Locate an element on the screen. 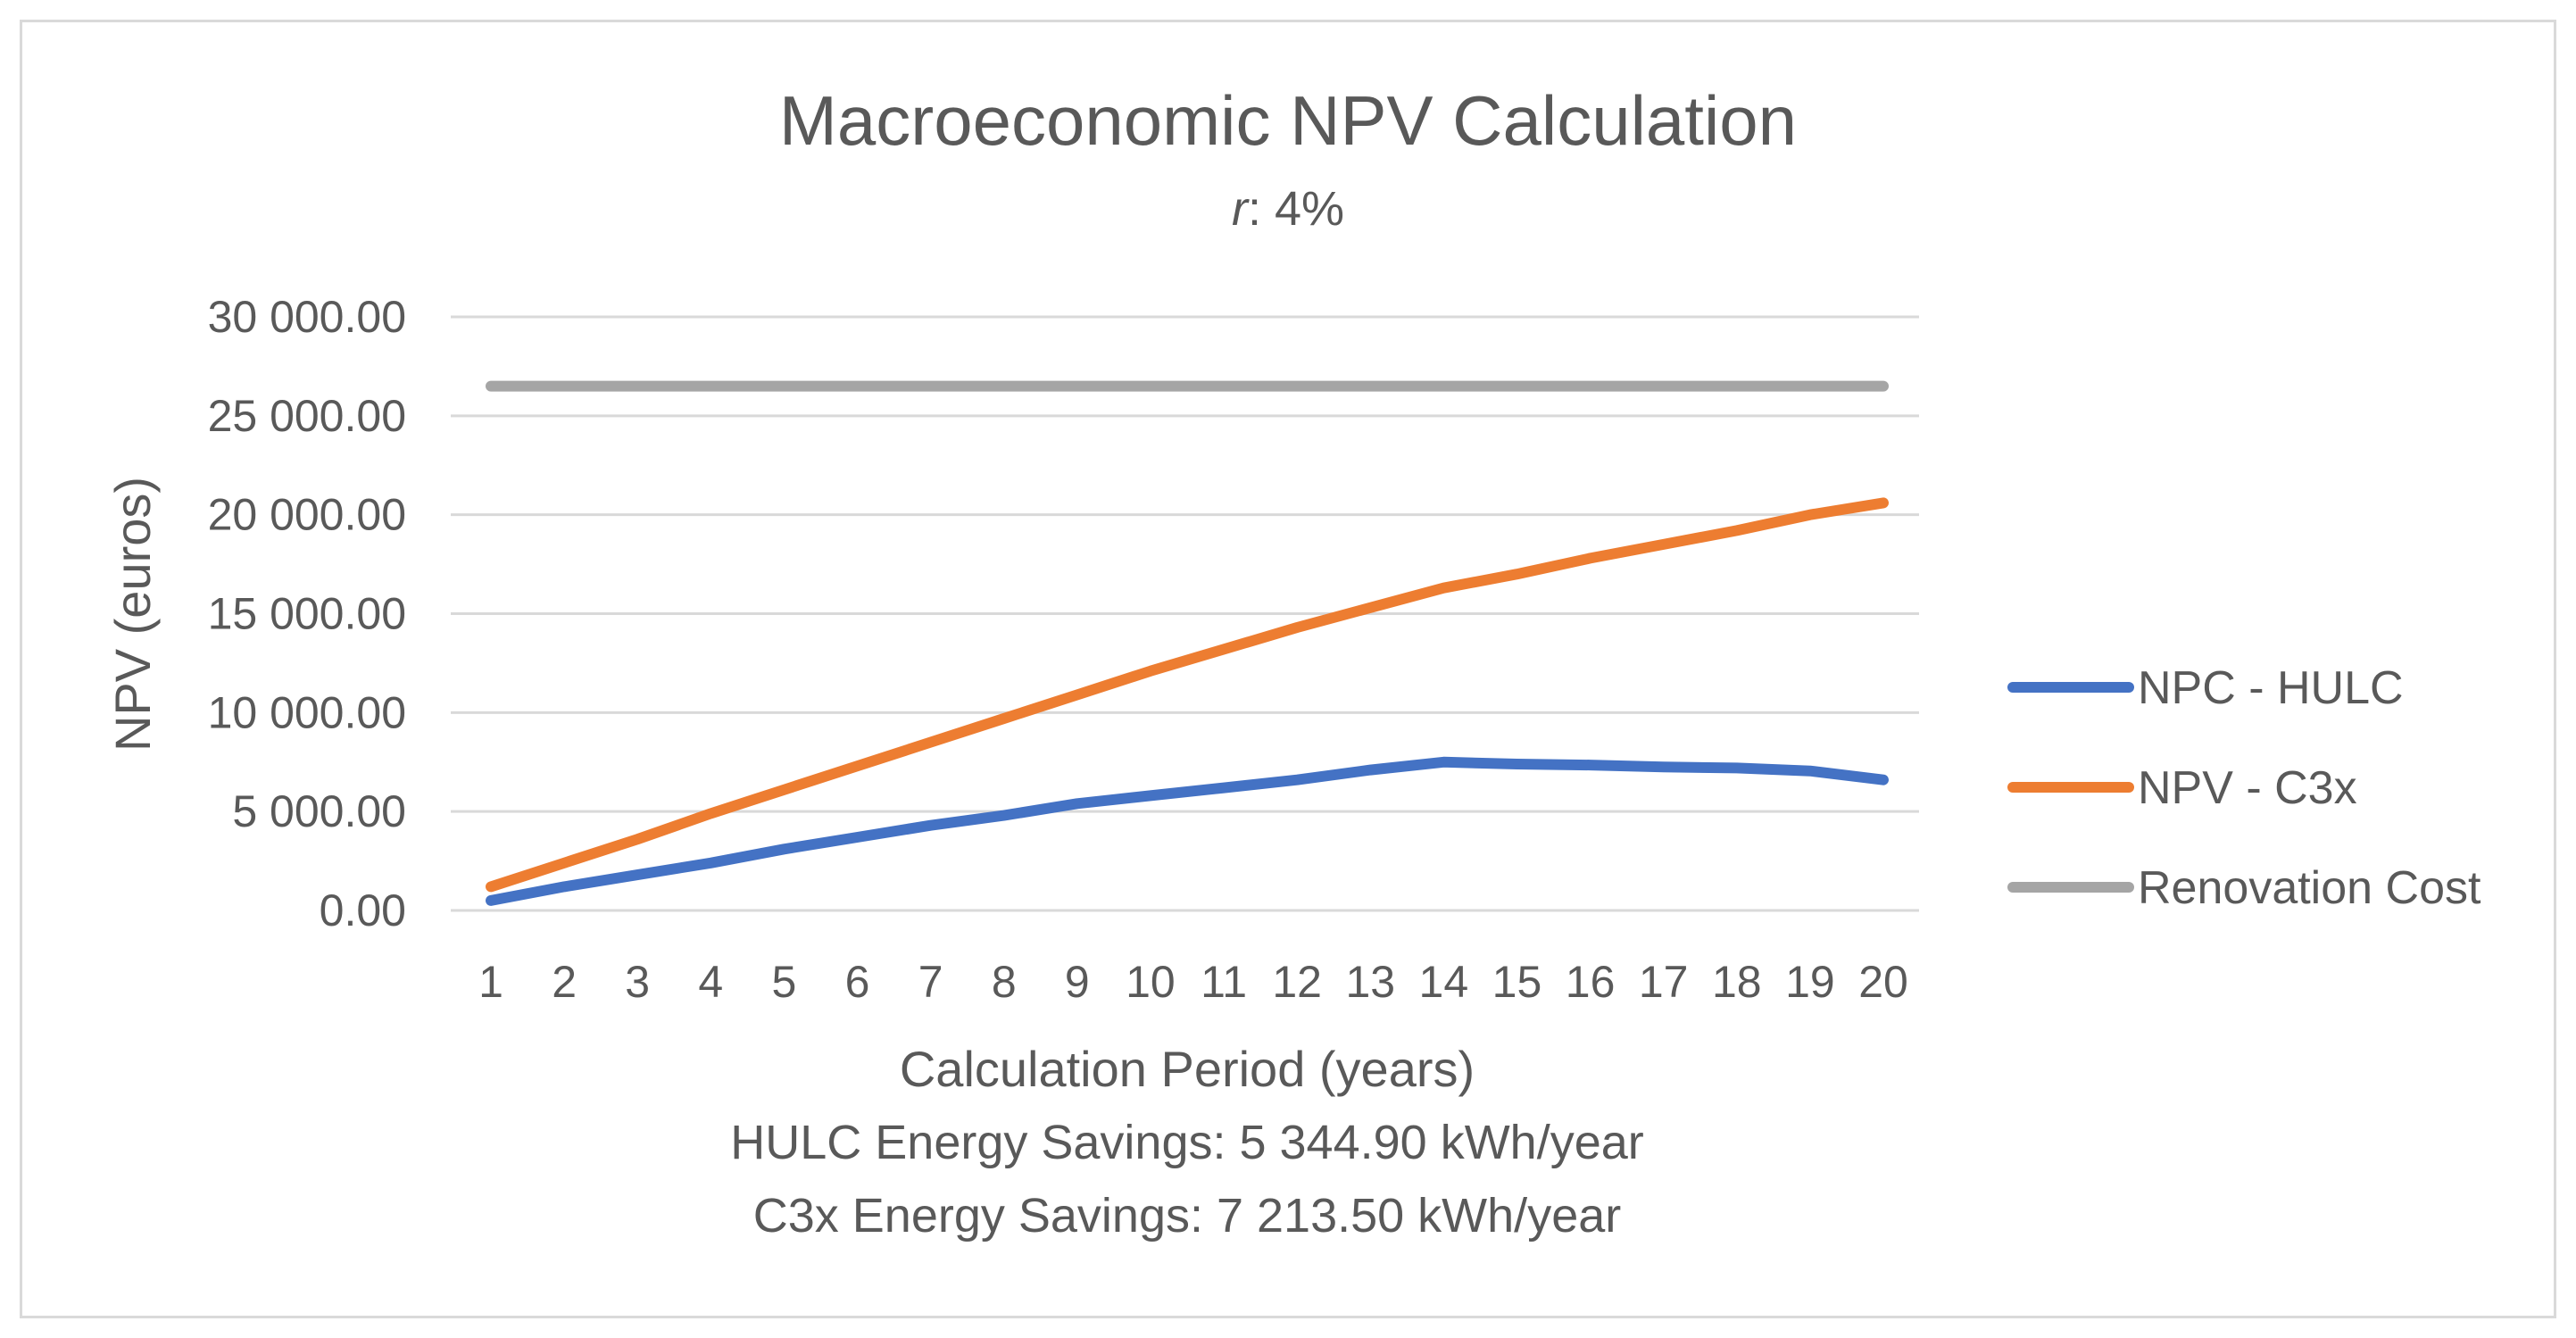 The width and height of the screenshot is (2576, 1338). y-tick-label: 15 000.00 is located at coordinates (307, 614).